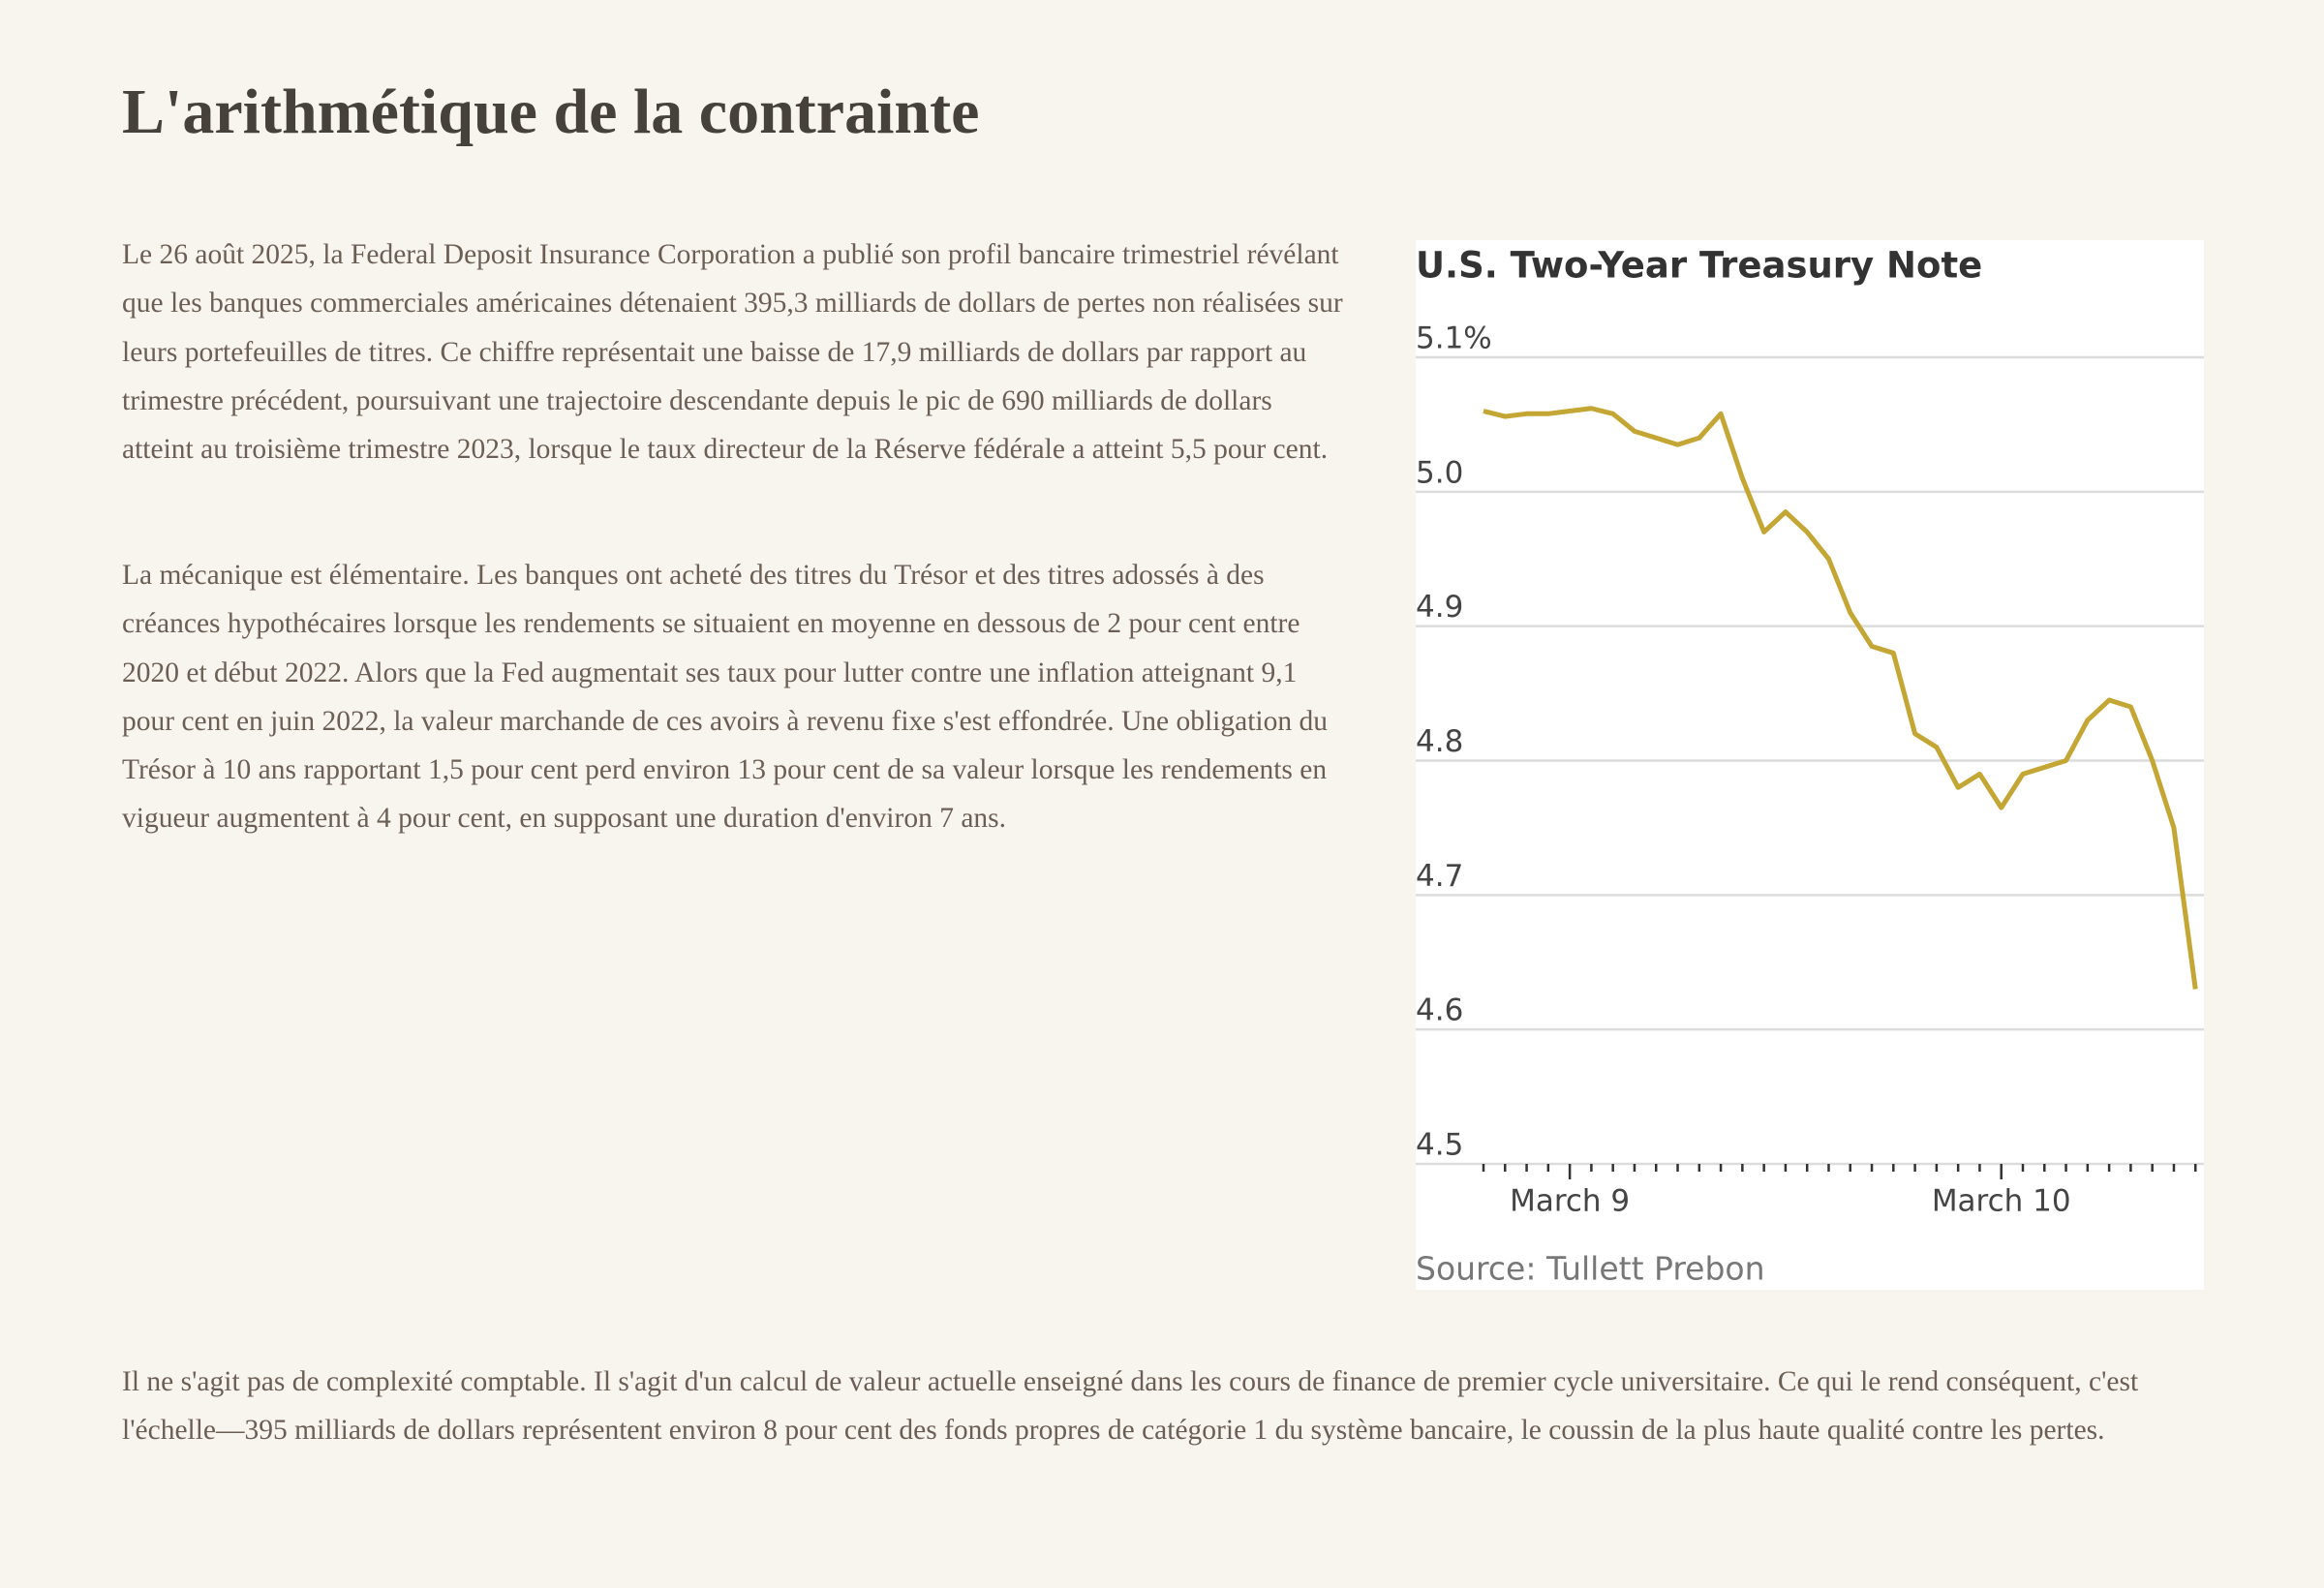 This screenshot has width=2324, height=1588. What do you see at coordinates (1454, 338) in the screenshot?
I see `y-tick-label: 5.1%` at bounding box center [1454, 338].